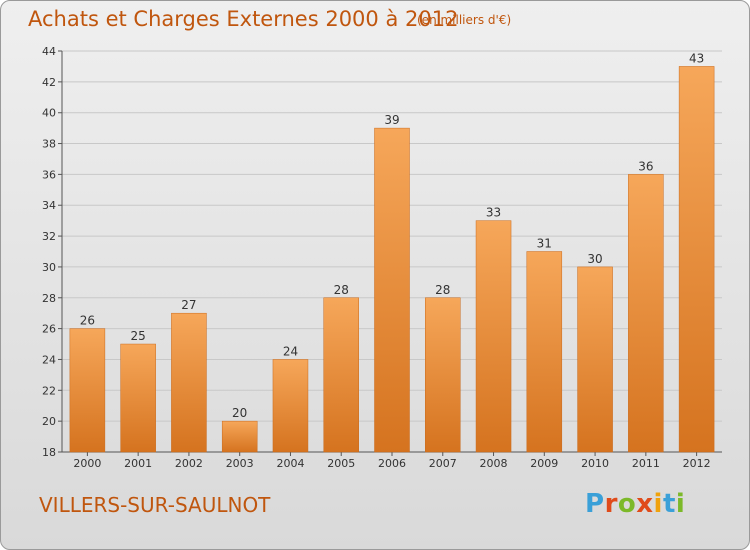 The image size is (750, 550). I want to click on value-label: 27, so click(188, 305).